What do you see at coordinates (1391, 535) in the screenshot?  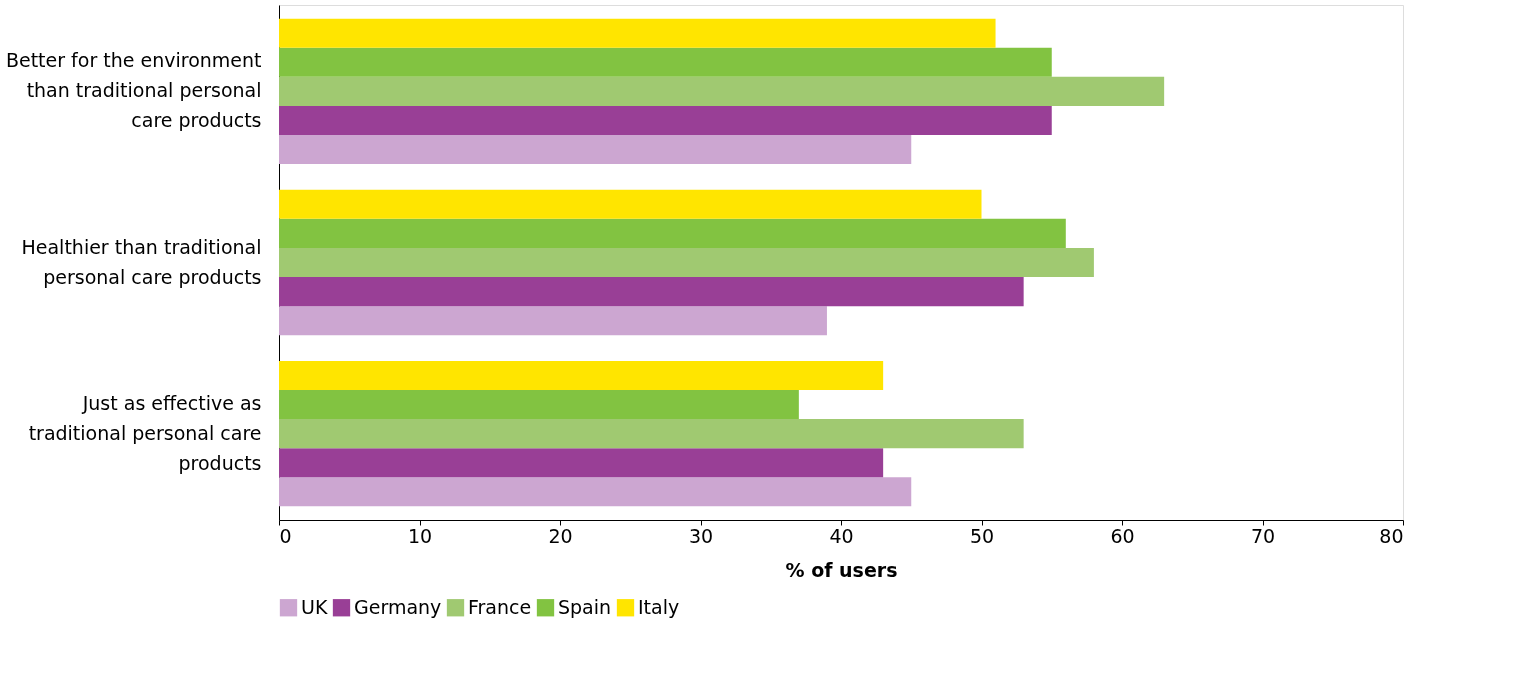 I see `x-tick-label: 80` at bounding box center [1391, 535].